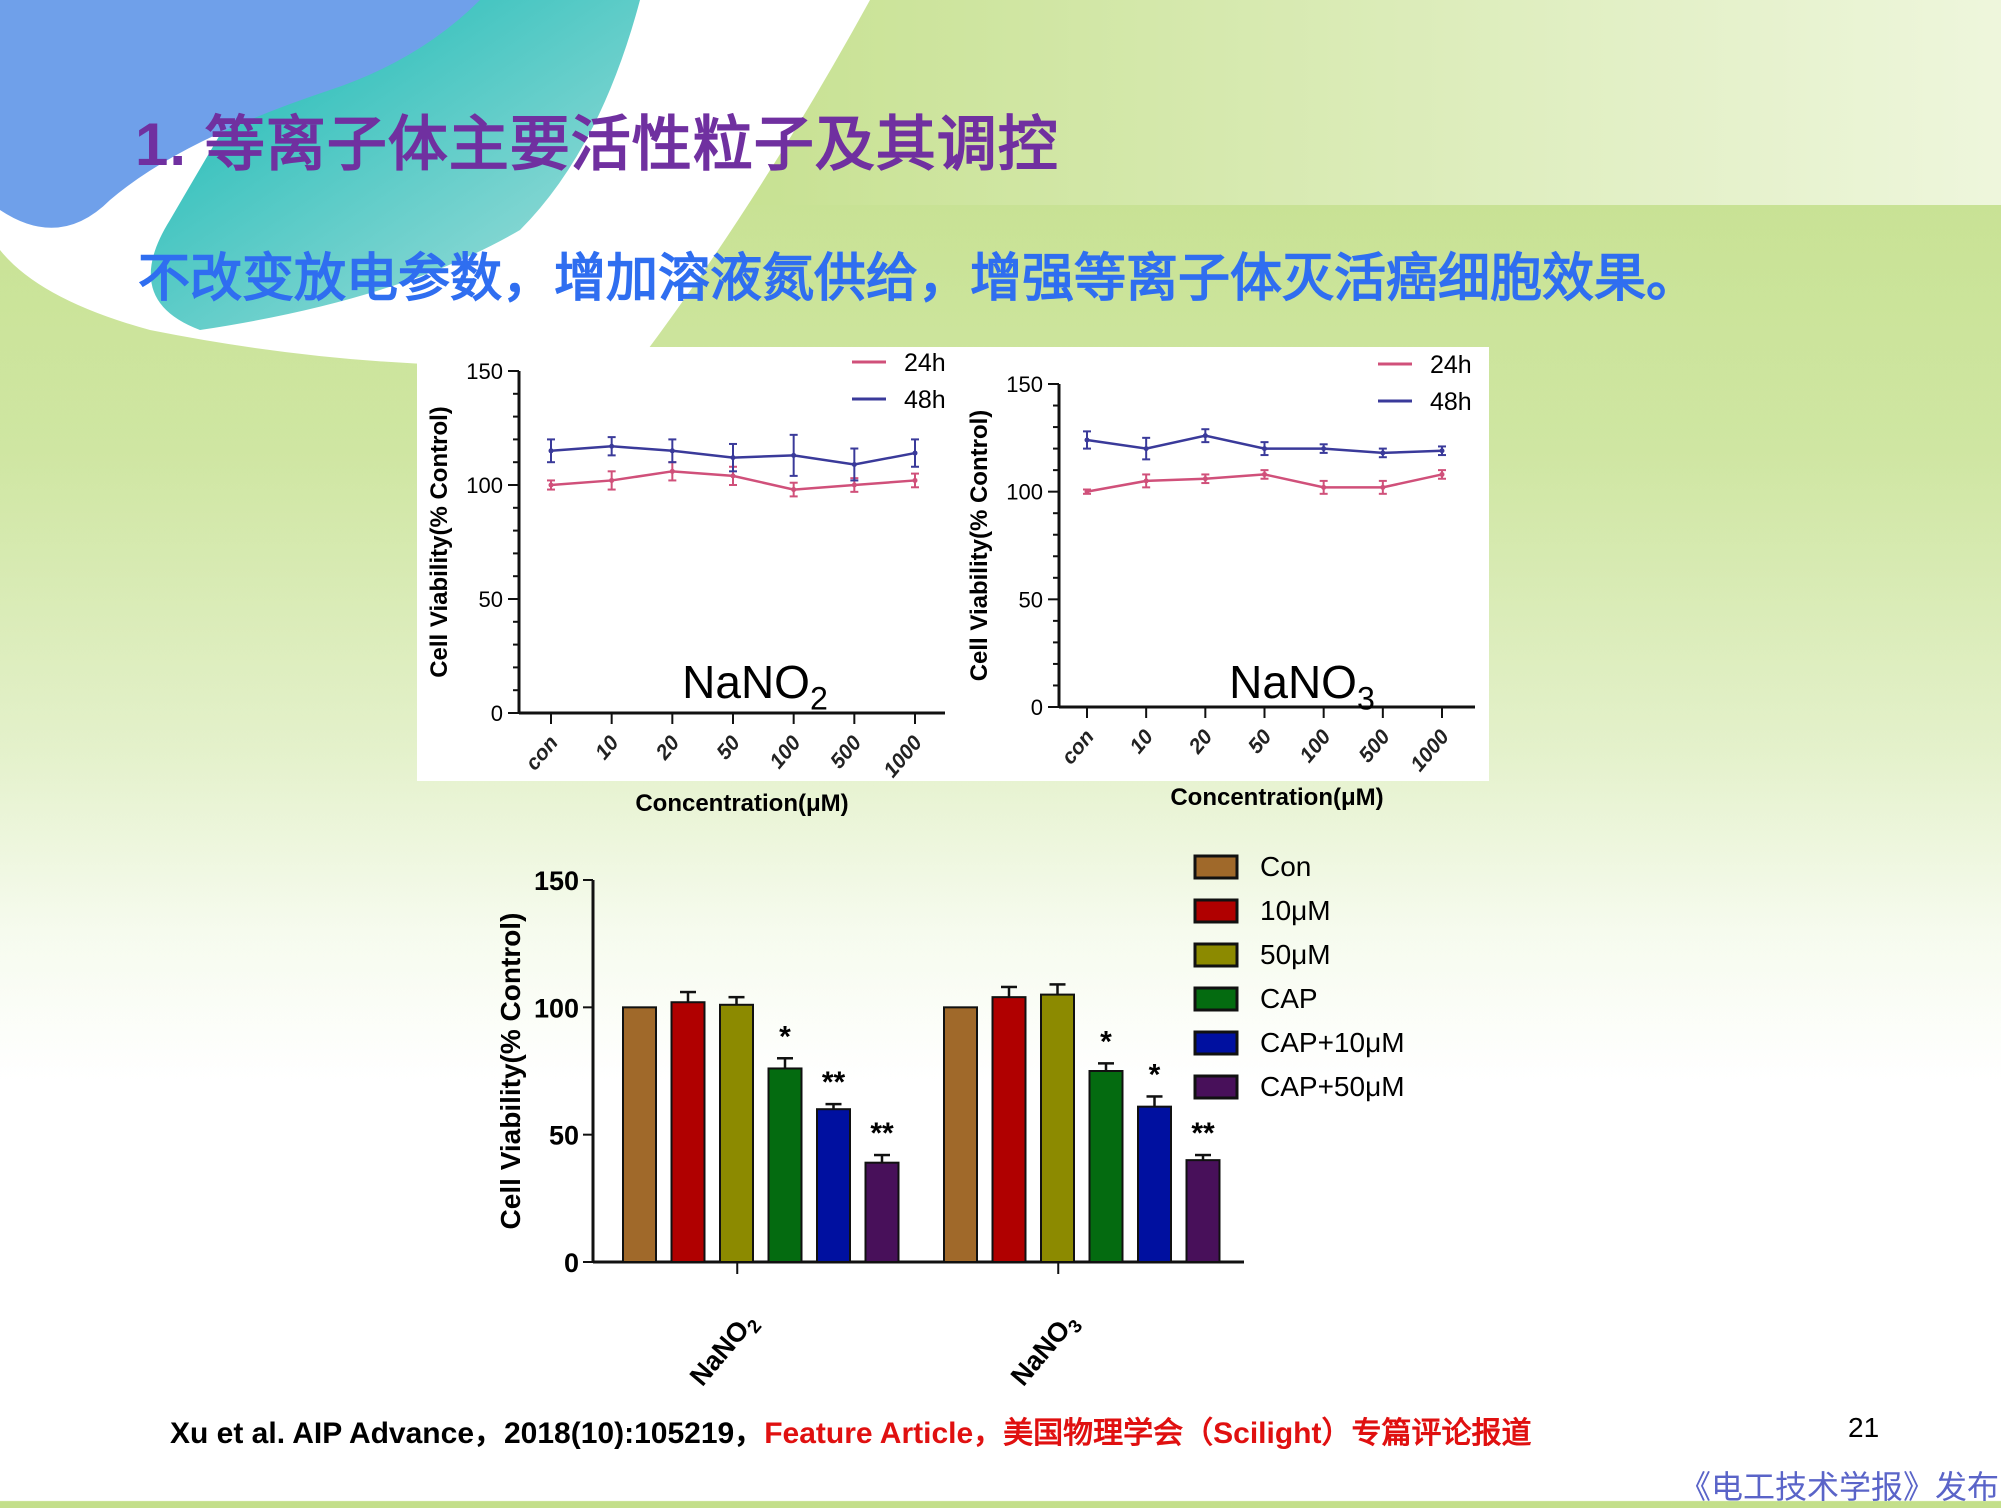 Image resolution: width=2001 pixels, height=1508 pixels. What do you see at coordinates (1332, 1086) in the screenshot?
I see `legend-label: CAP+50μM` at bounding box center [1332, 1086].